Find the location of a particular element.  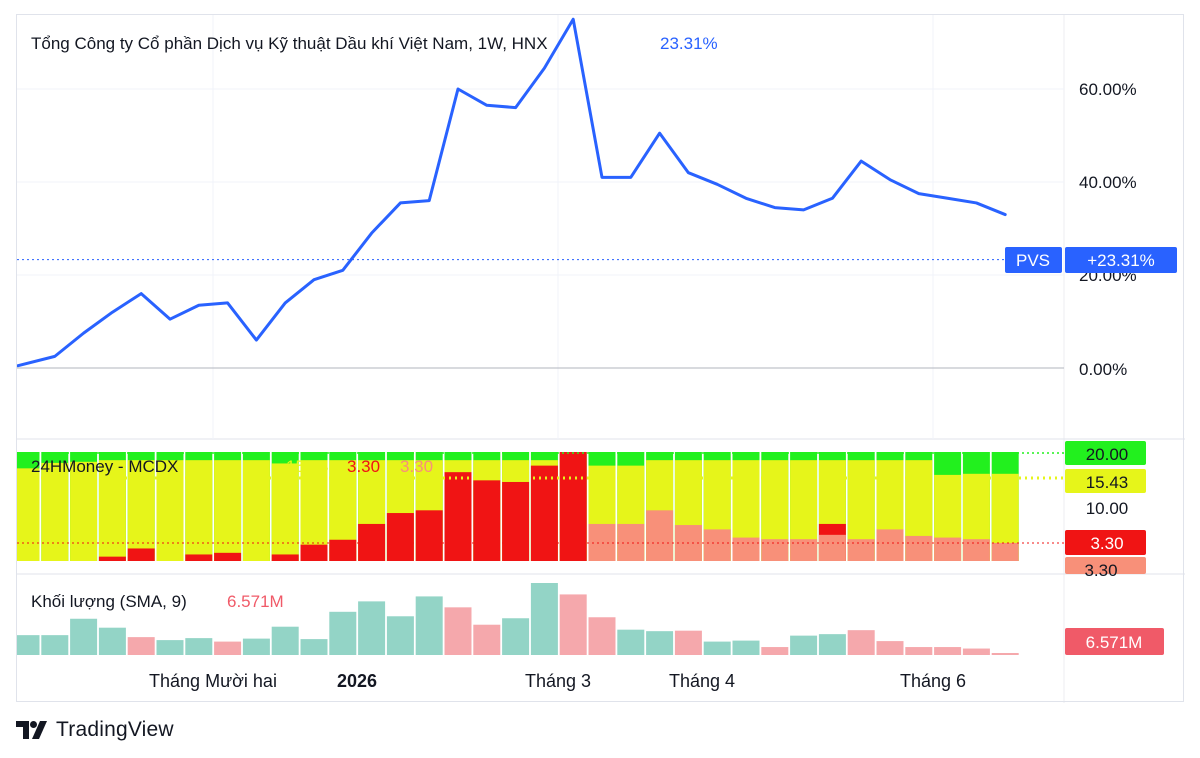

mcdx-bars is located at coordinates (538, 506).